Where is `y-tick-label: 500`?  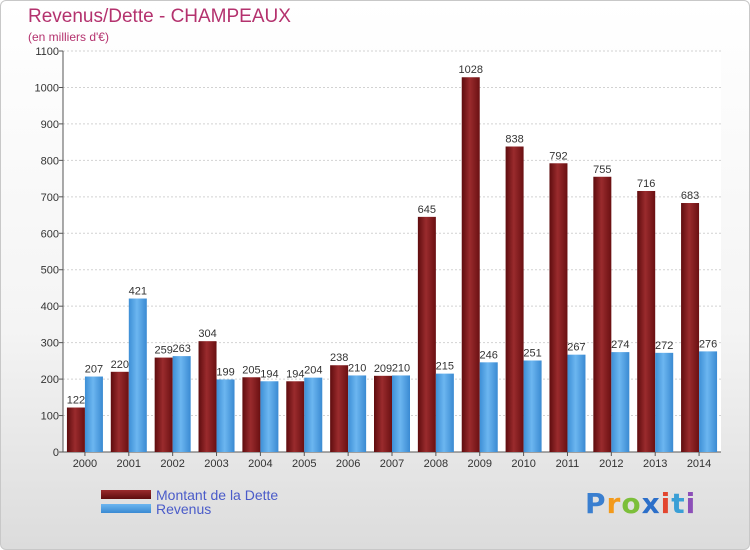
y-tick-label: 500 is located at coordinates (50, 271).